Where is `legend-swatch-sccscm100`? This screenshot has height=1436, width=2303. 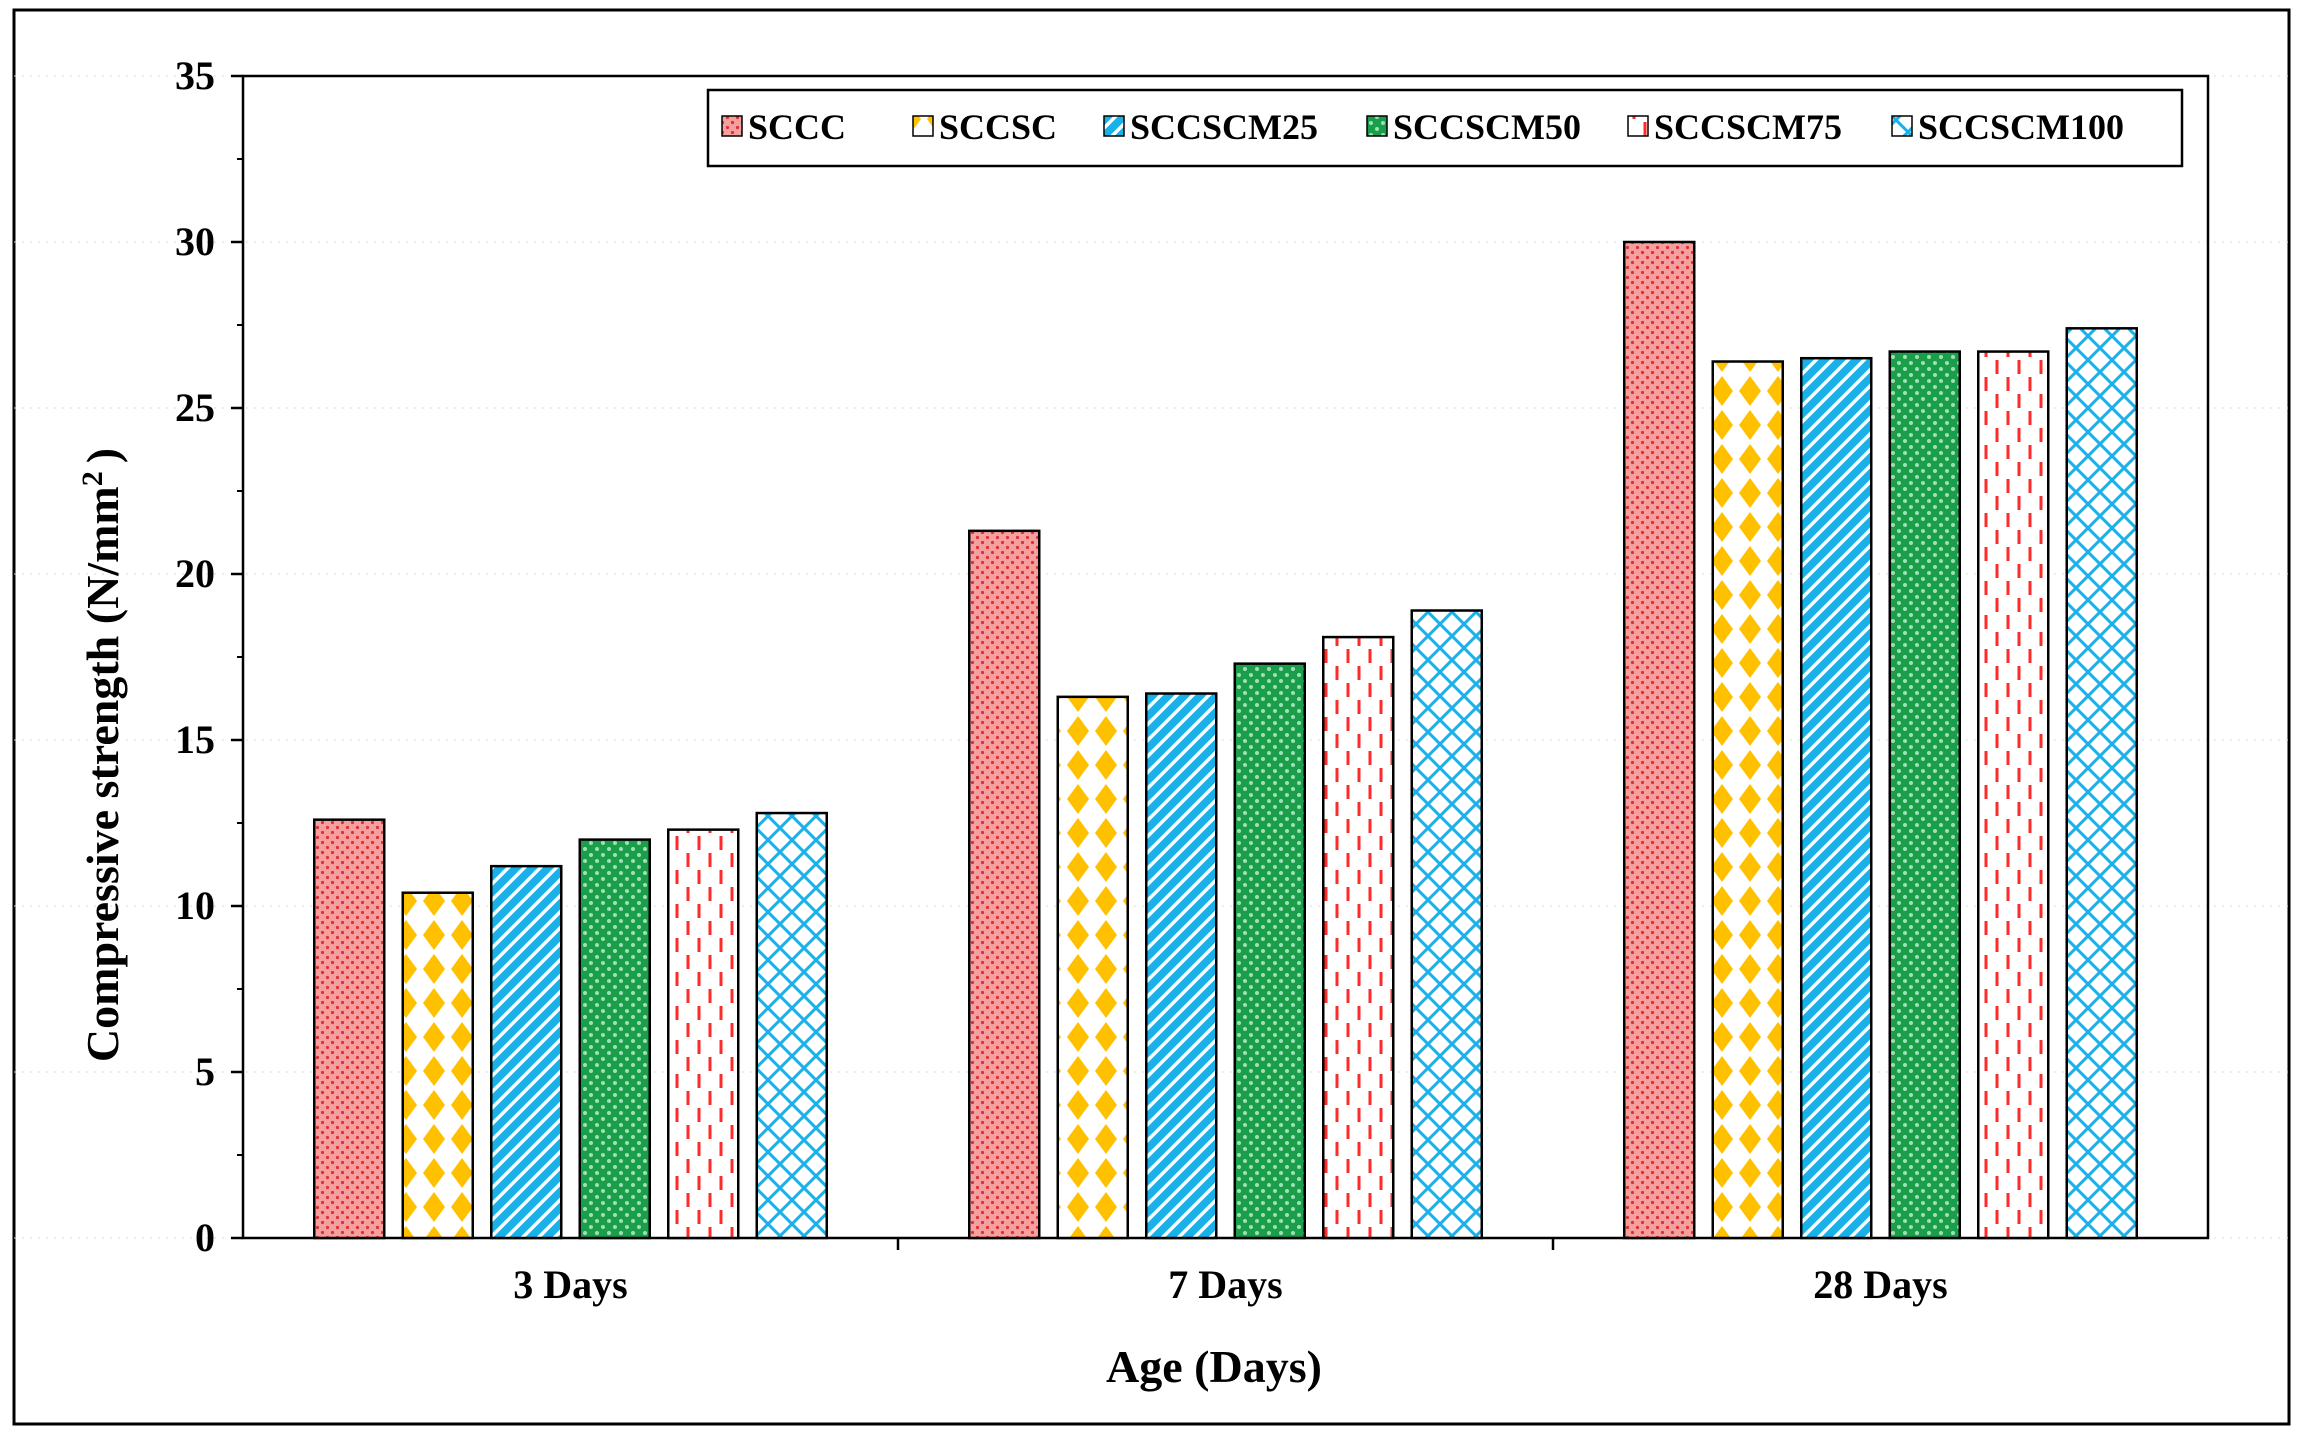
legend-swatch-sccscm100 is located at coordinates (1902, 126).